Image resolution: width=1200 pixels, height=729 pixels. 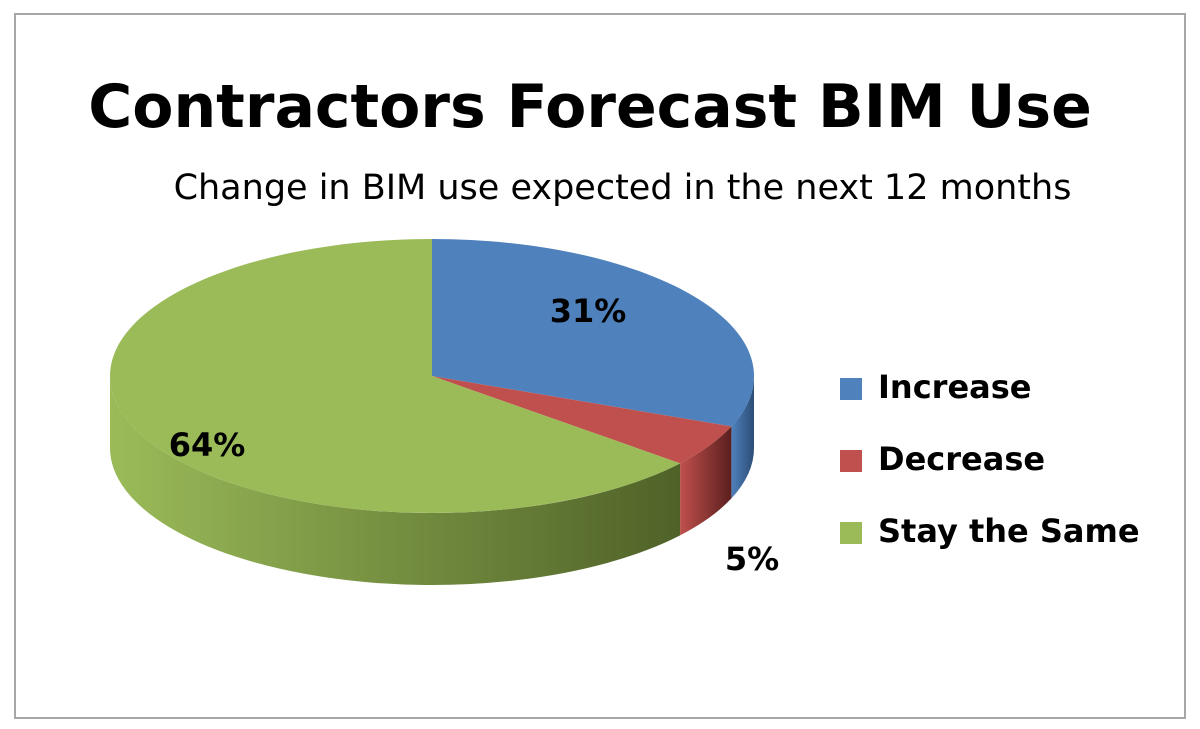 I want to click on pie-side-increase, so click(x=742, y=437).